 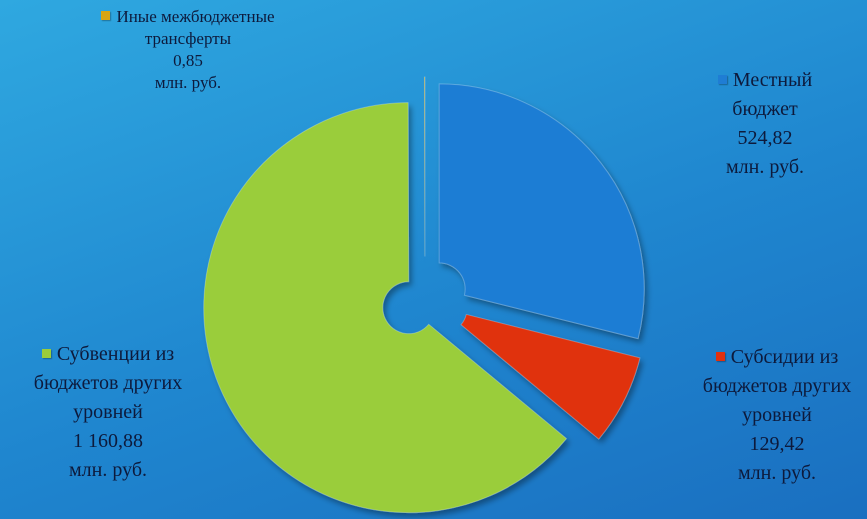 What do you see at coordinates (765, 124) in the screenshot?
I see `slice-label: Местный бюджет 524,82 млн. руб.` at bounding box center [765, 124].